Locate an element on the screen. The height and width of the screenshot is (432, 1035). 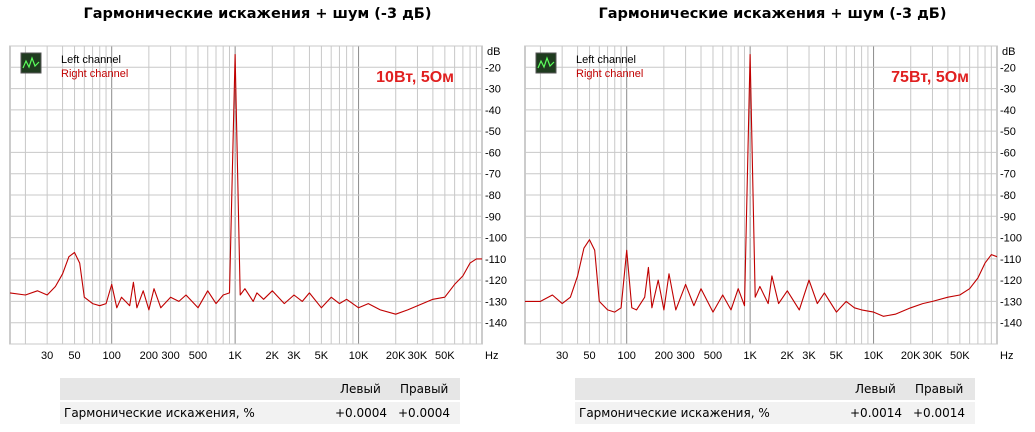
annotation-label: 10Вт, 5Ом is located at coordinates (415, 77).